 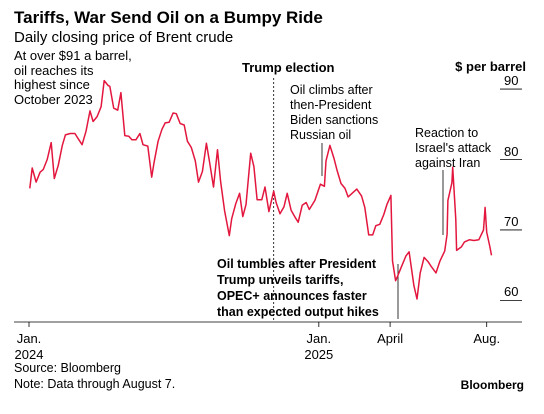 I want to click on x-tick-label-line: 2025, so click(x=319, y=354).